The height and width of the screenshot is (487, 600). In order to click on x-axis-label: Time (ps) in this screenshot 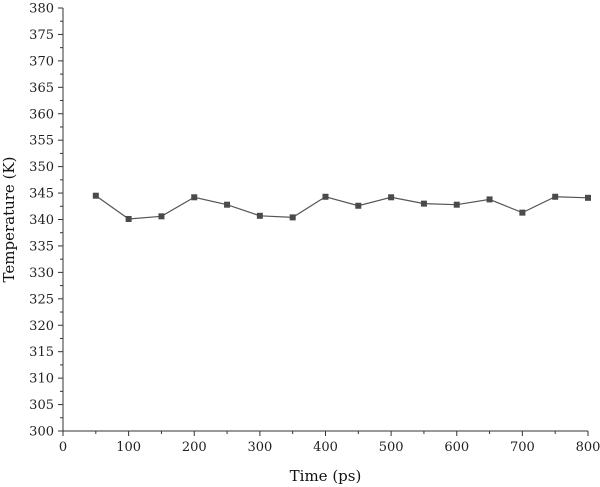, I will do `click(326, 476)`.